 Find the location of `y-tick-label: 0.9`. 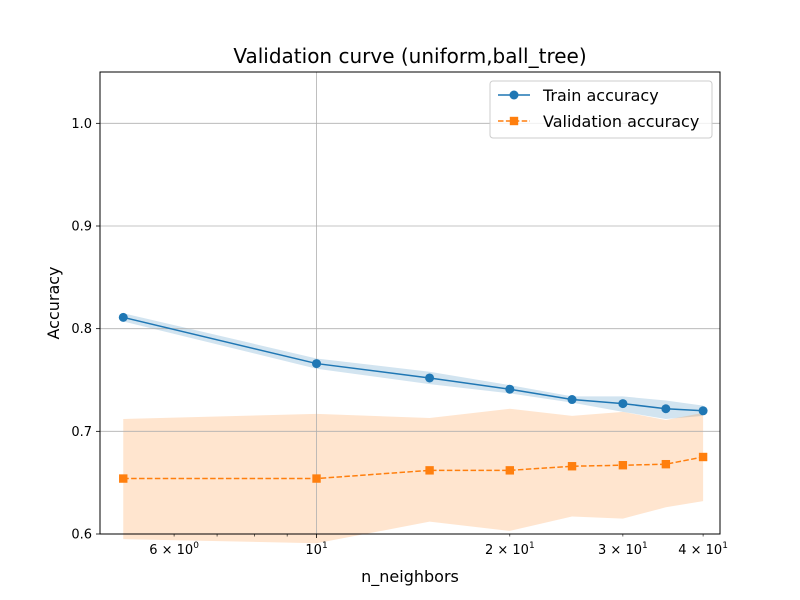

y-tick-label: 0.9 is located at coordinates (81, 227).